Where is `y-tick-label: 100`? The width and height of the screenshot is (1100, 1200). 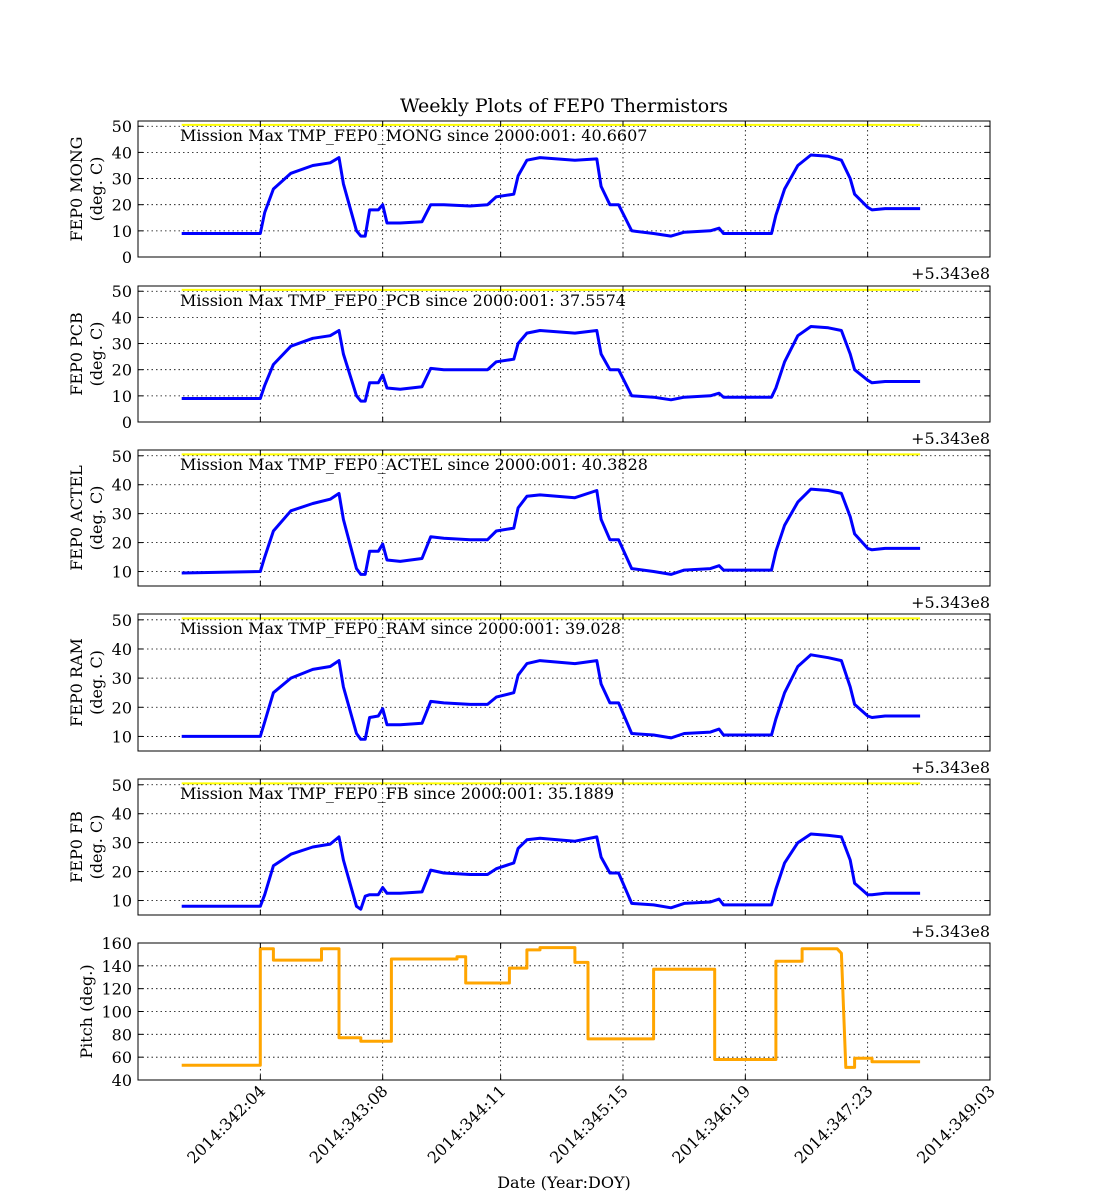 y-tick-label: 100 is located at coordinates (116, 1012).